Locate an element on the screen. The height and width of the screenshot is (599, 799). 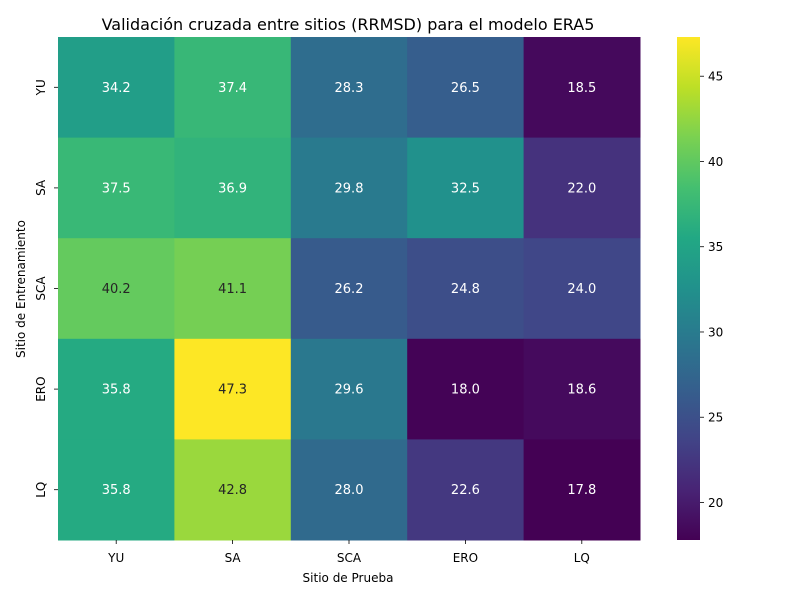
cell-value-label: 24.0 is located at coordinates (581, 289).